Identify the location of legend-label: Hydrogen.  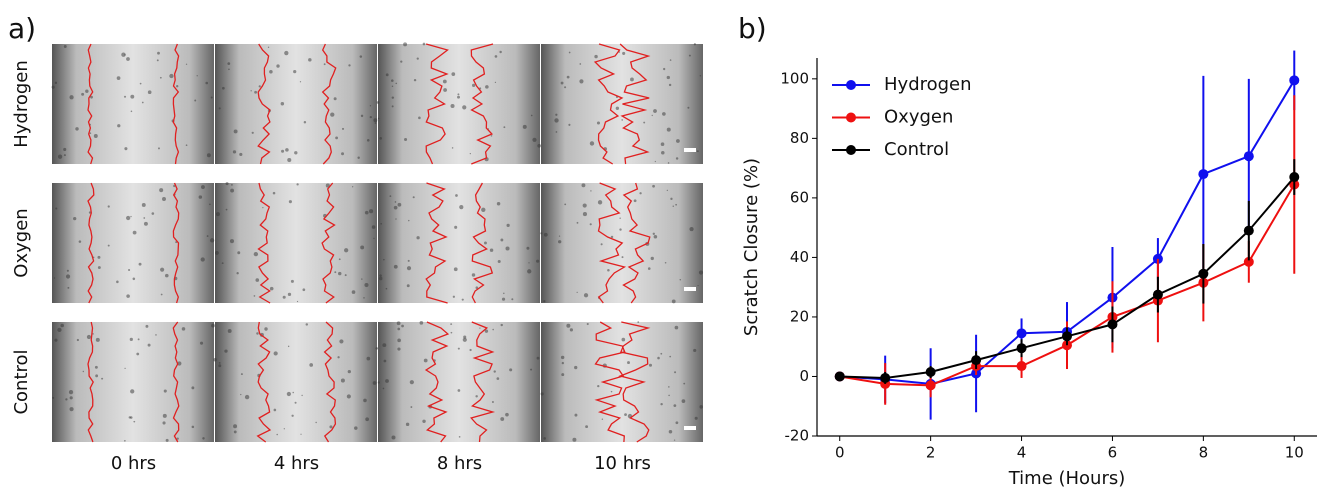
(928, 84).